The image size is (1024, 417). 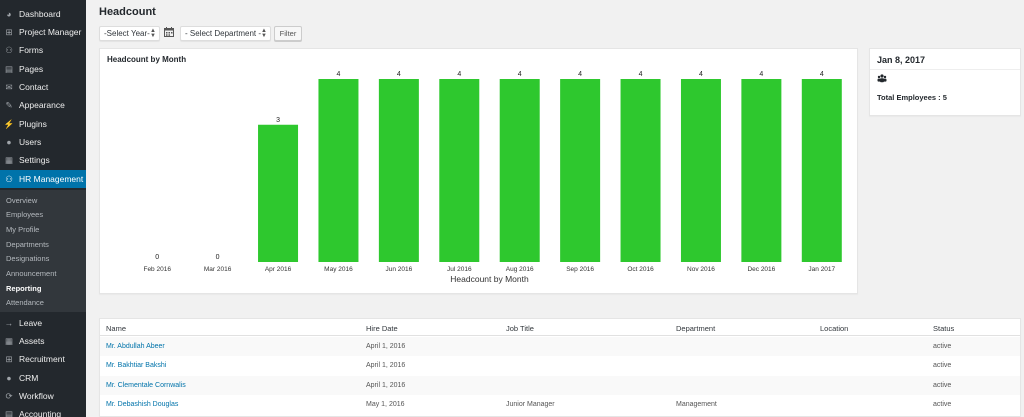 What do you see at coordinates (34, 87) in the screenshot?
I see `sidebar-item-label: Contact` at bounding box center [34, 87].